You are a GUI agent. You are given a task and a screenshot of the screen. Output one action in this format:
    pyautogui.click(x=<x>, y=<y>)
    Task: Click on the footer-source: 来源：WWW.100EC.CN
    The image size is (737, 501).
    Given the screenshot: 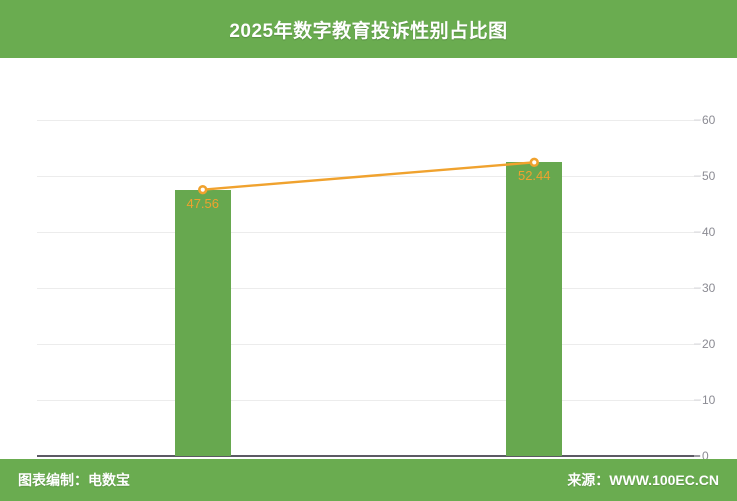 What is the action you would take?
    pyautogui.click(x=643, y=480)
    